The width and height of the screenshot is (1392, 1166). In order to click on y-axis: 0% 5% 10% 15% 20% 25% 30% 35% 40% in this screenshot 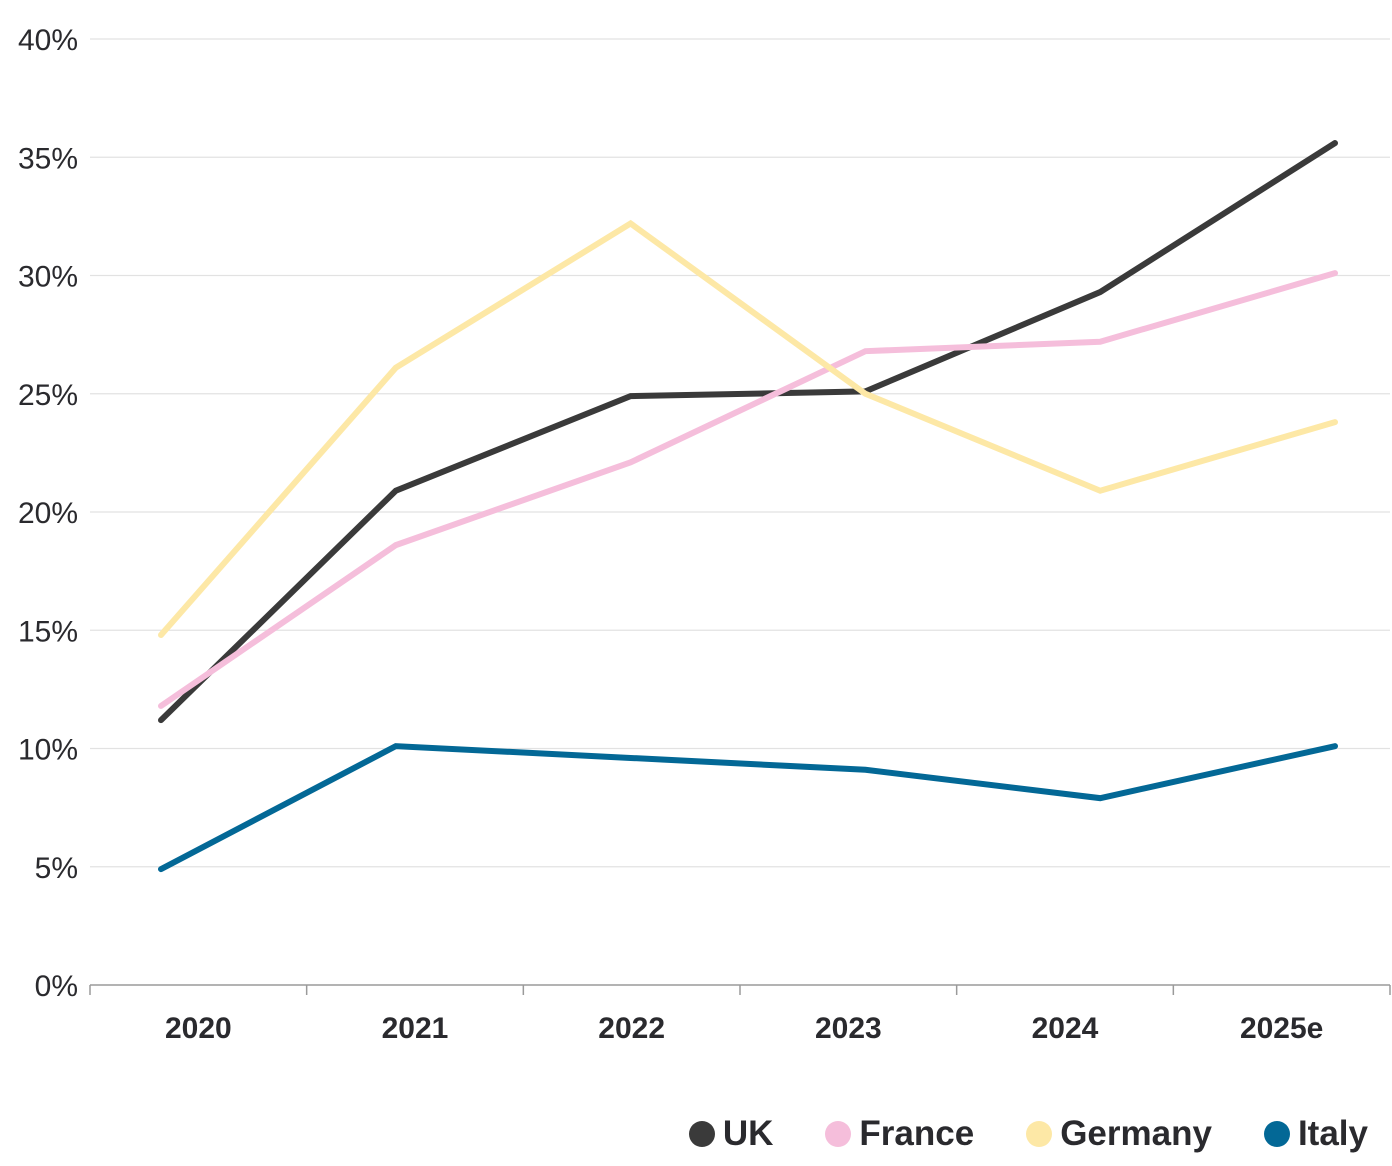, I will do `click(48, 513)`.